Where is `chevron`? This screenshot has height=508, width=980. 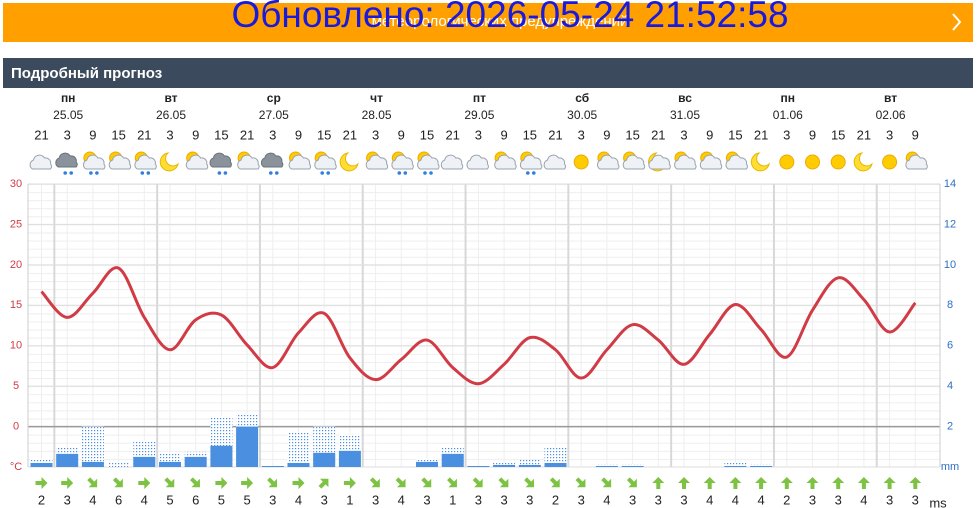
chevron is located at coordinates (957, 22).